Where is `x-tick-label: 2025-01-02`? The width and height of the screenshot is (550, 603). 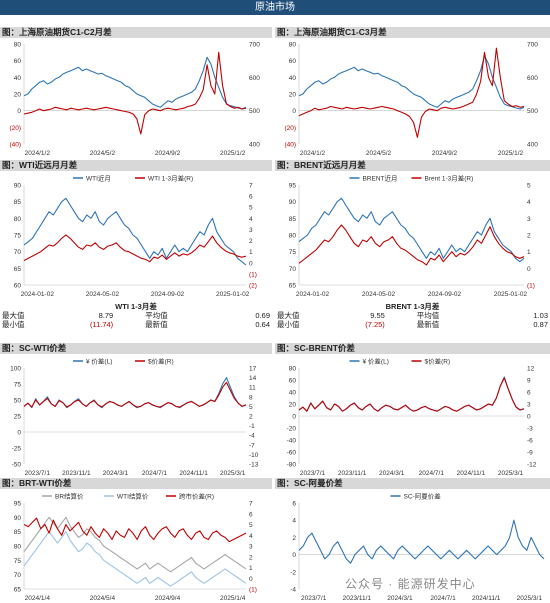 x-tick-label: 2025-01-02 is located at coordinates (233, 294).